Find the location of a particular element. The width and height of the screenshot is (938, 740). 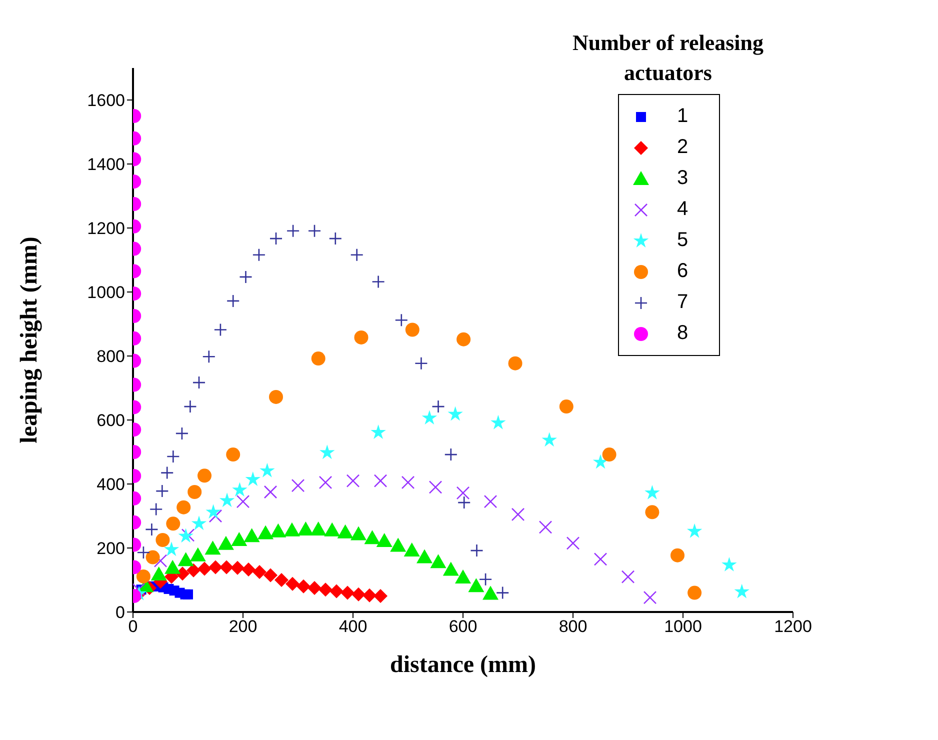

legend-label: 1 is located at coordinates (682, 116).